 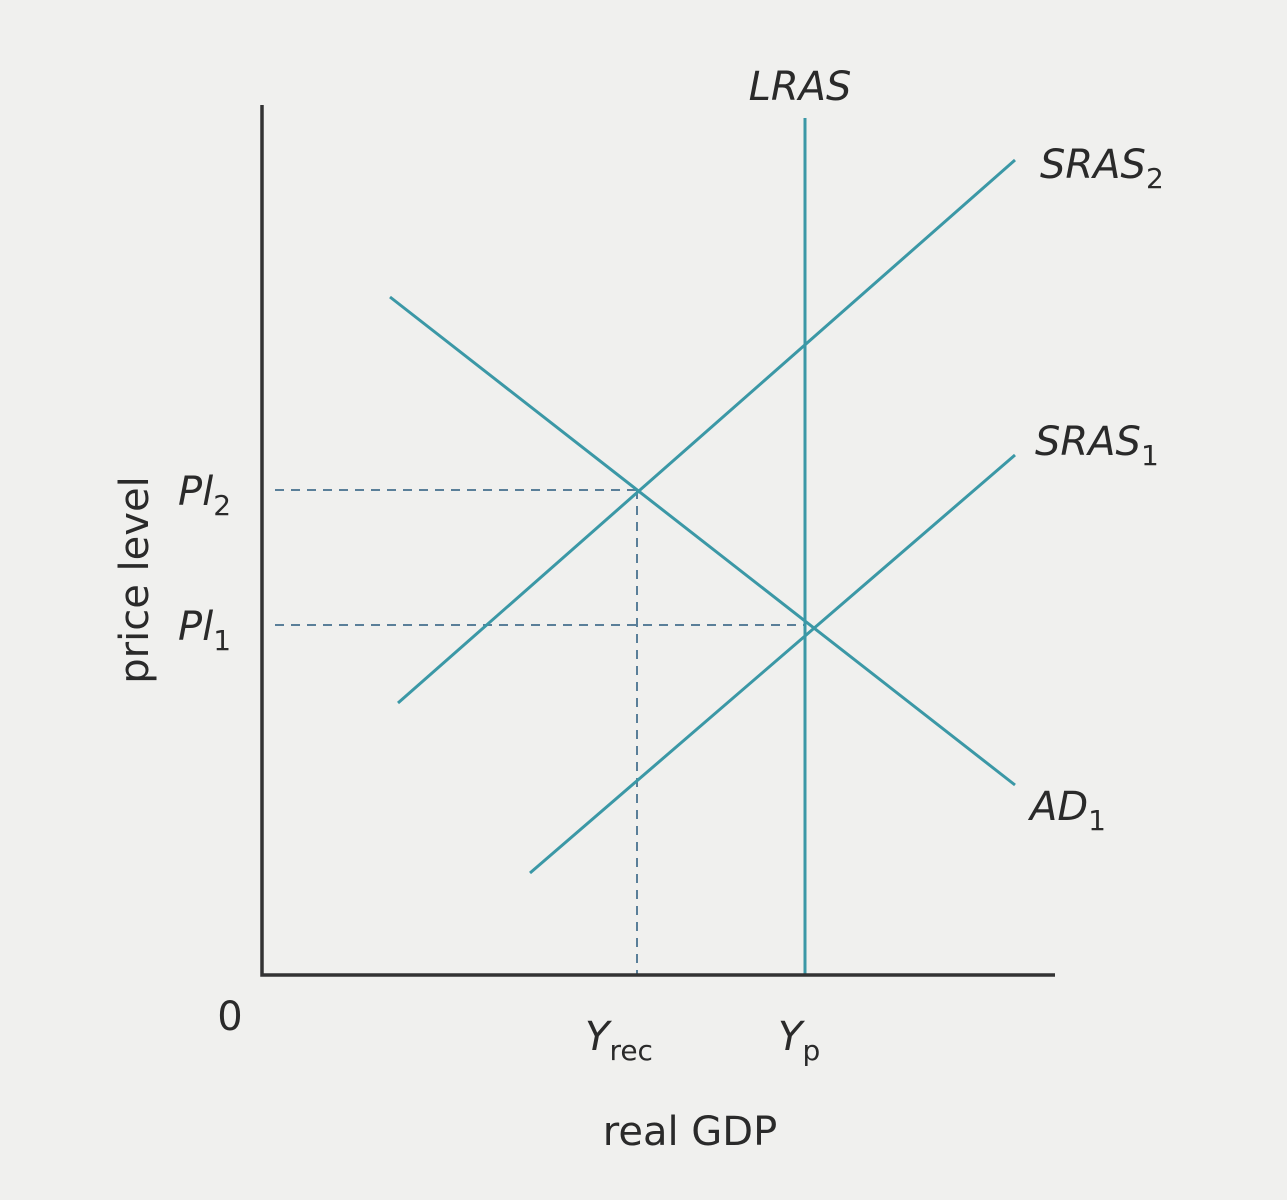 I want to click on y-axis-label: price level, so click(x=135, y=579).